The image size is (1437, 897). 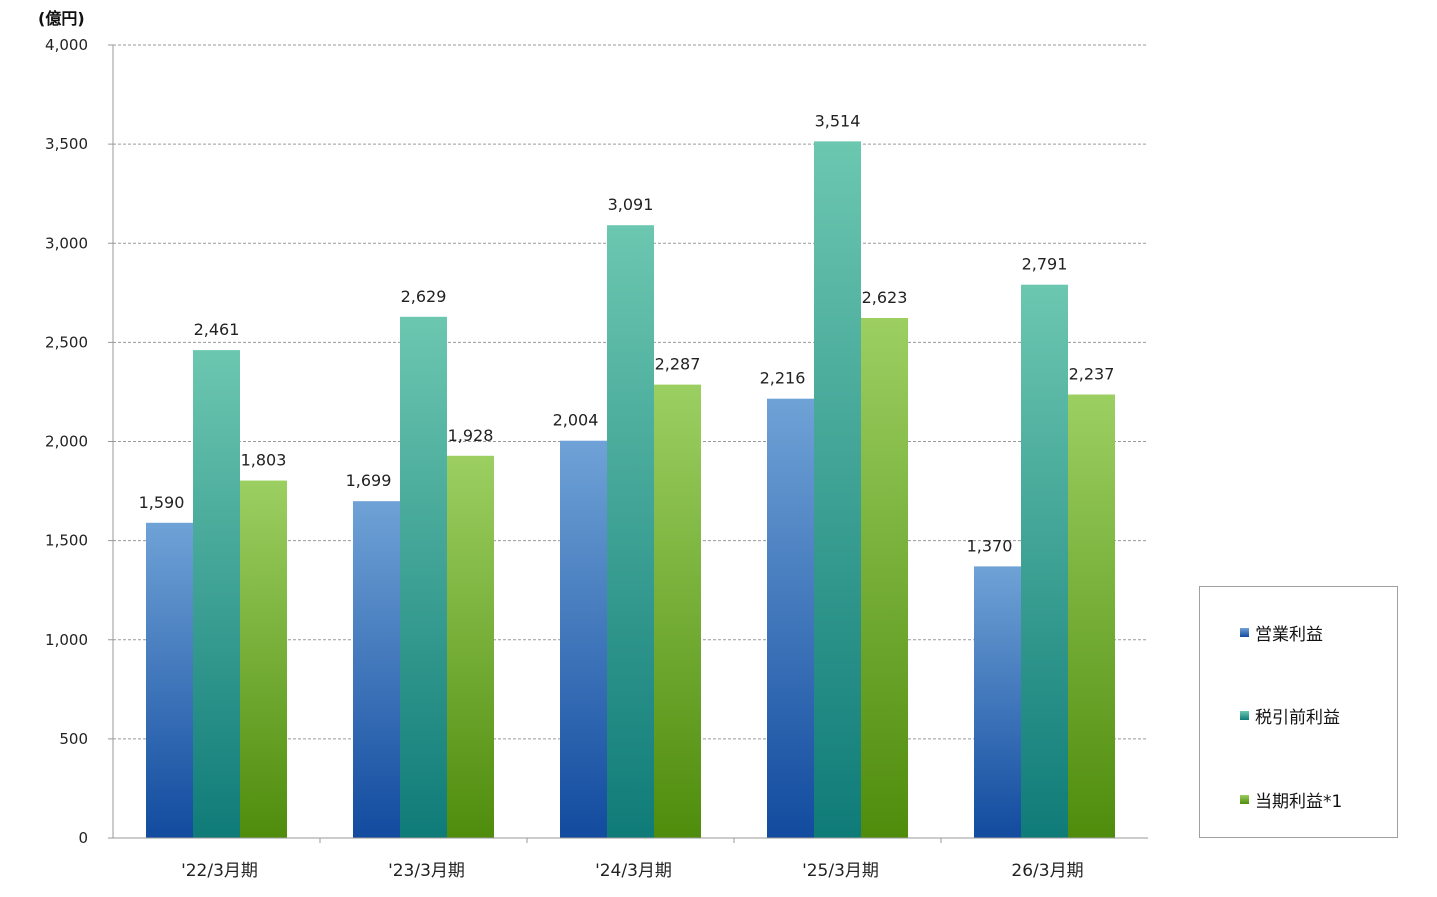 What do you see at coordinates (1297, 718) in the screenshot?
I see `legend-label: 税引前利益` at bounding box center [1297, 718].